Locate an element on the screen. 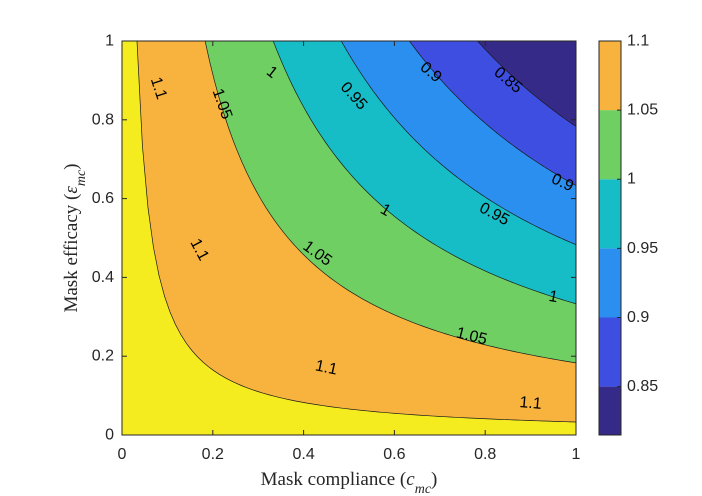  contour-line-0.85 is located at coordinates (526, 84).